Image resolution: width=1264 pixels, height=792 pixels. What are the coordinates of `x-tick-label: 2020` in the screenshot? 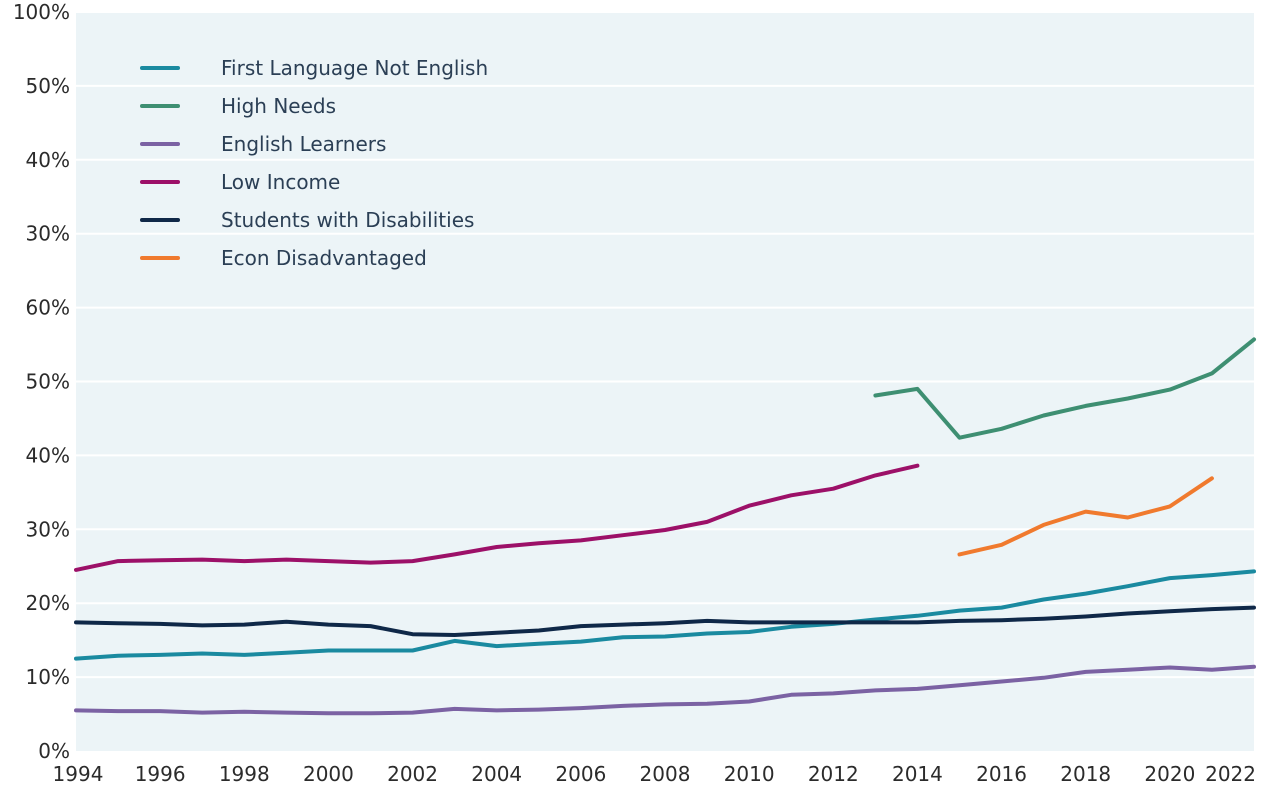 It's located at (1169, 774).